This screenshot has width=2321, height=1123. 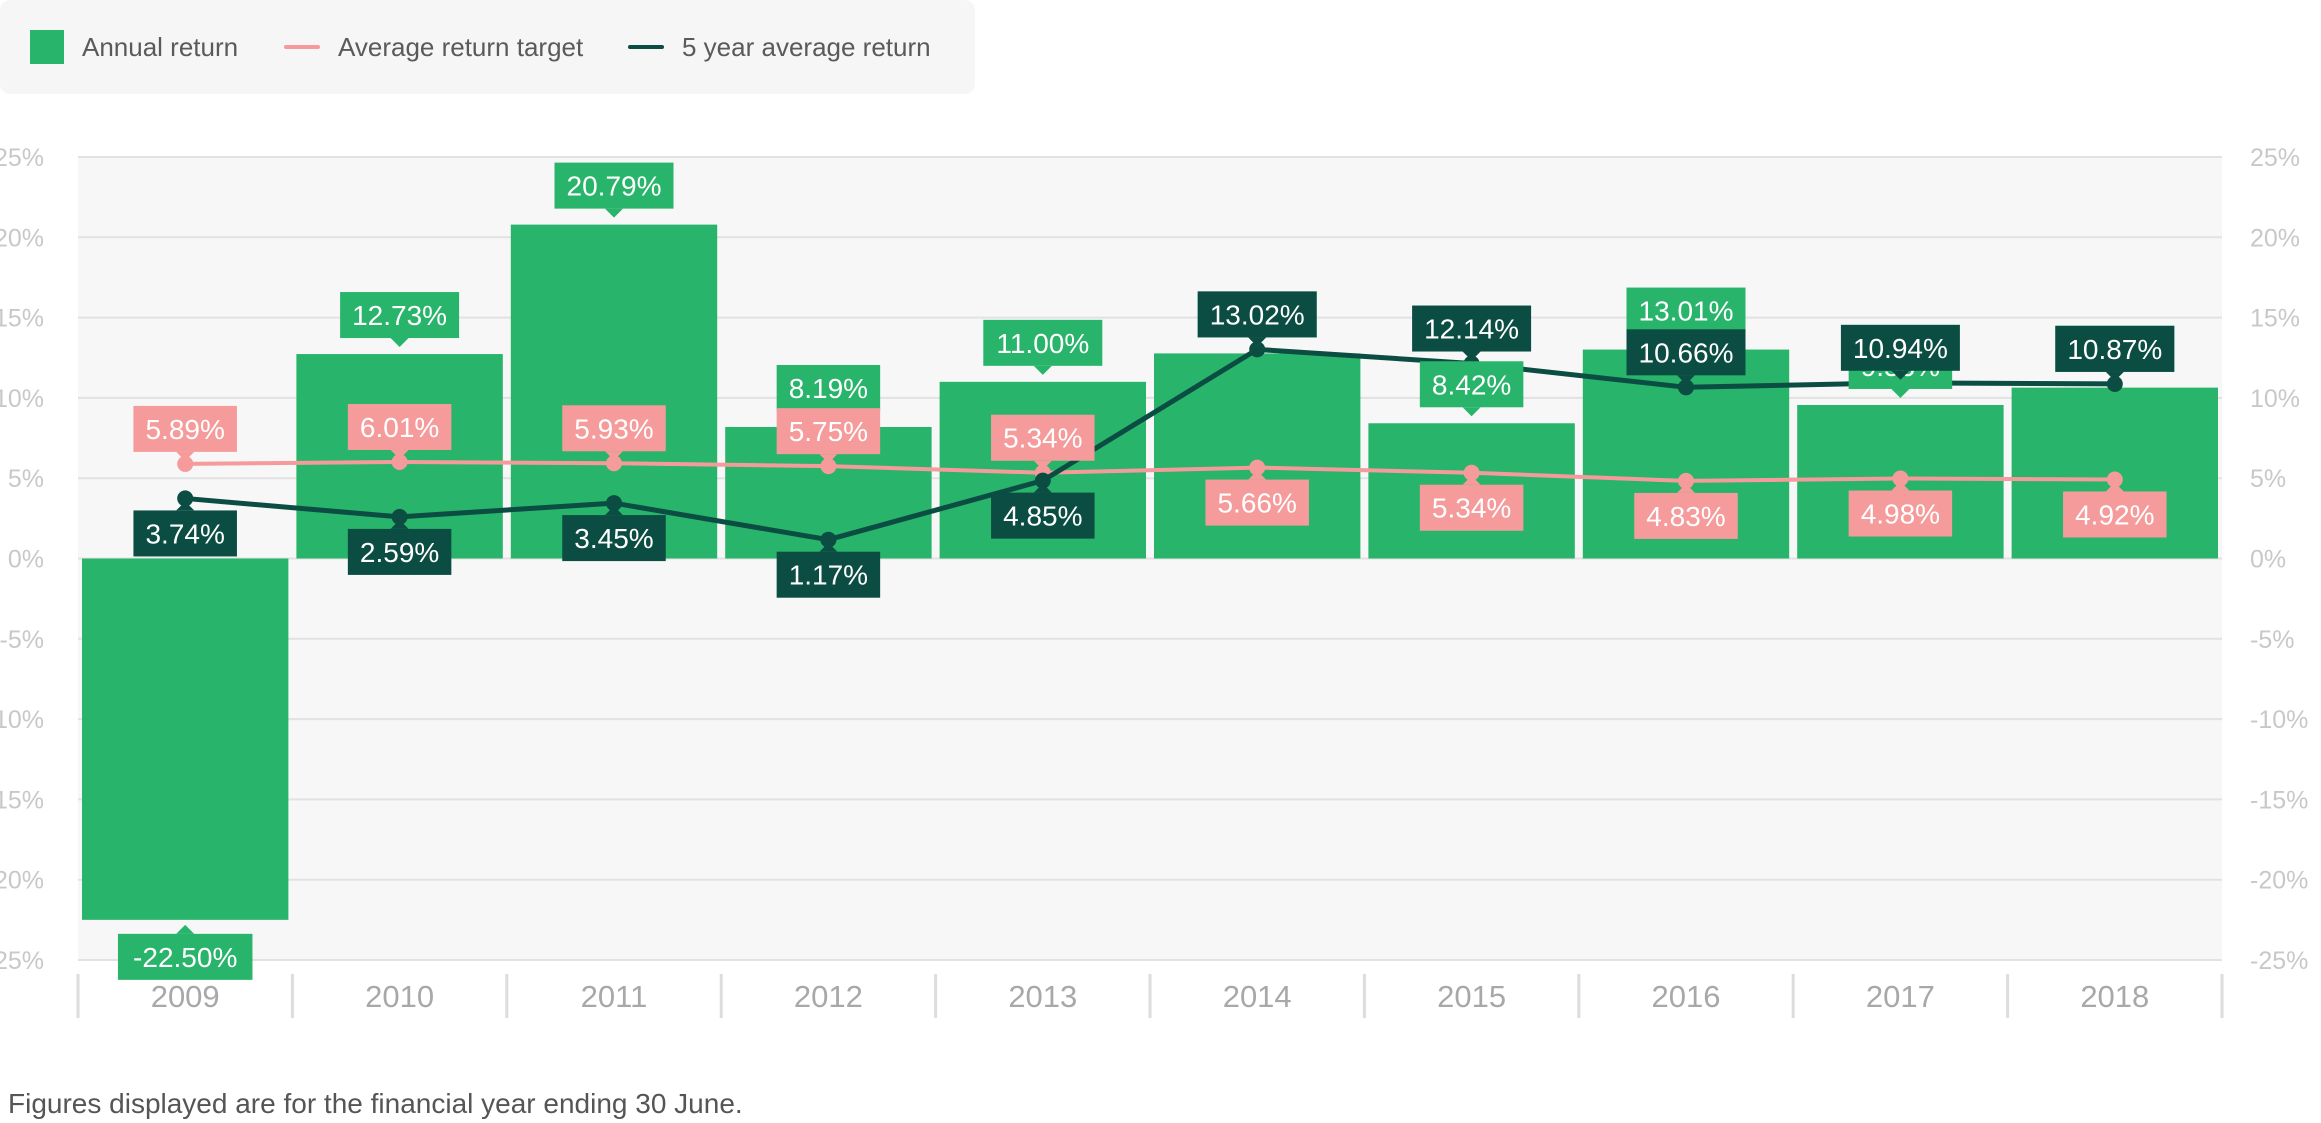 I want to click on data-label-annual-return: 12.73%, so click(x=400, y=320).